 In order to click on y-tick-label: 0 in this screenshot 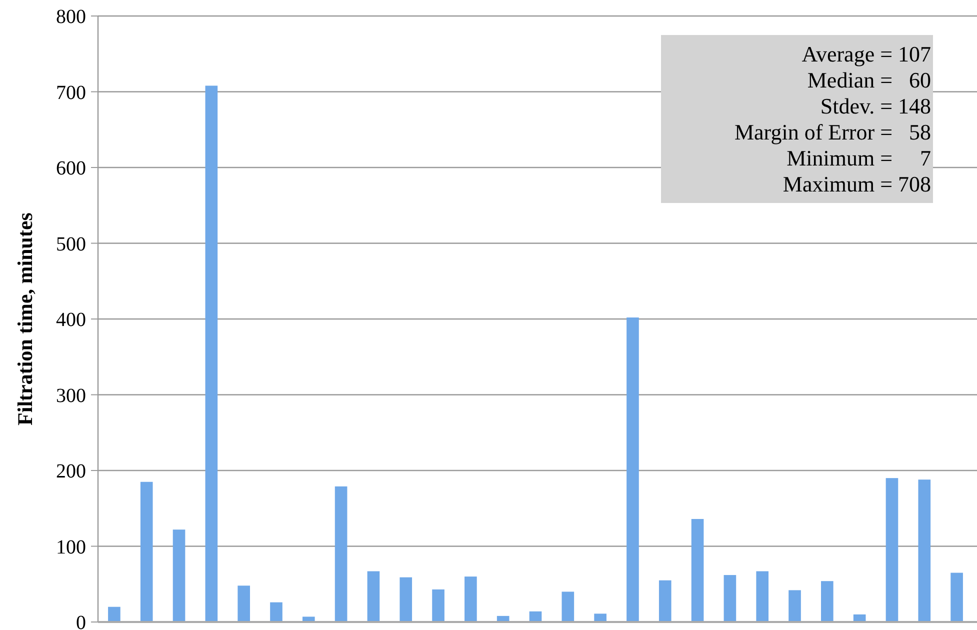, I will do `click(81, 621)`.